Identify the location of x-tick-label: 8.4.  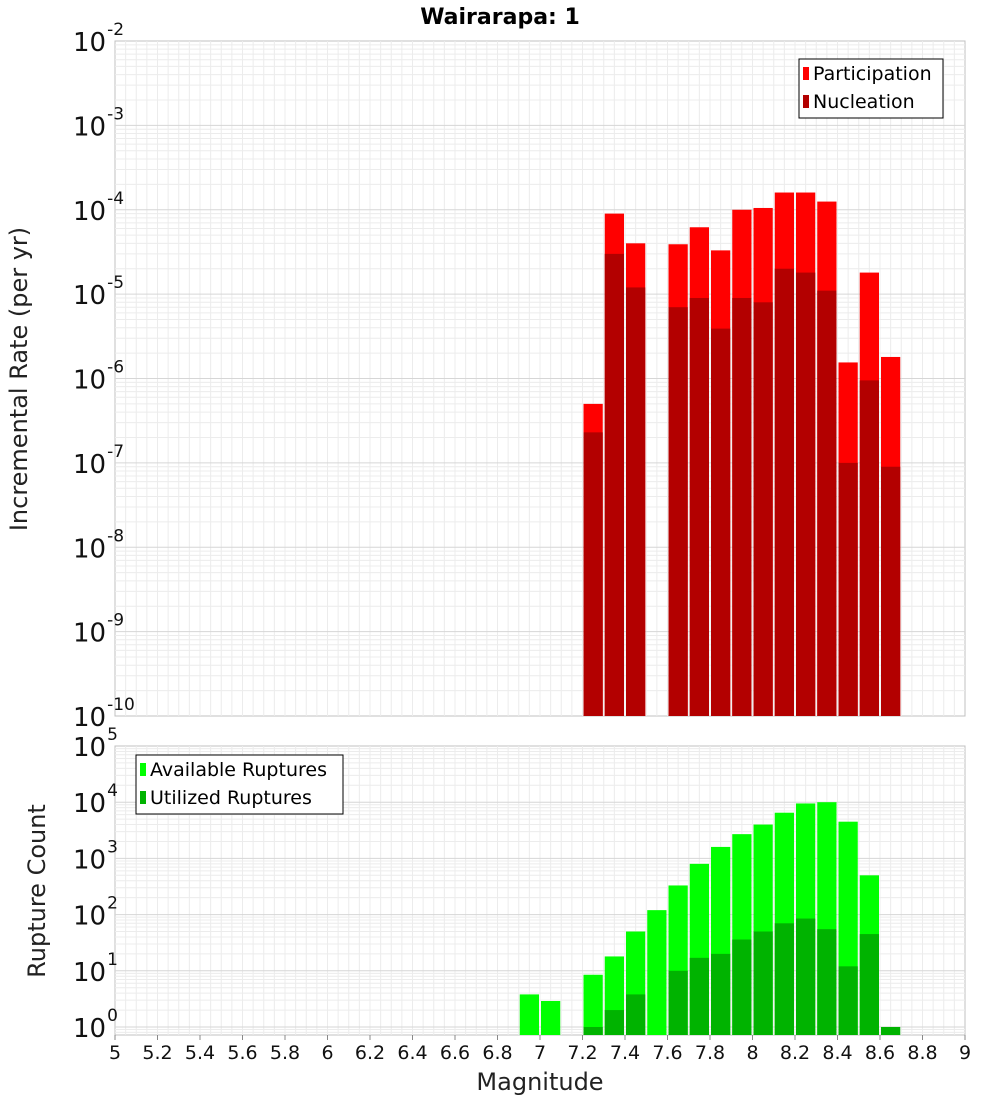
(837, 1053).